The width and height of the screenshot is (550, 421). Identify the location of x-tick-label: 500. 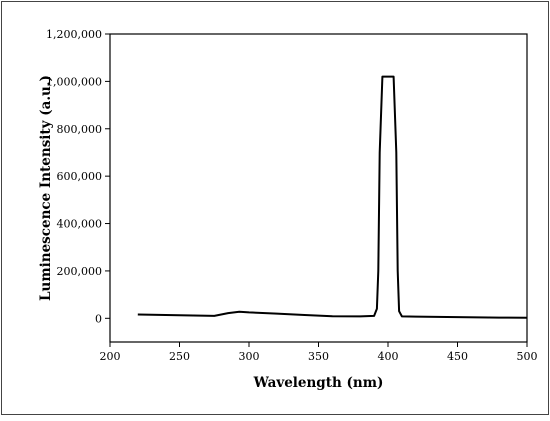
(527, 356).